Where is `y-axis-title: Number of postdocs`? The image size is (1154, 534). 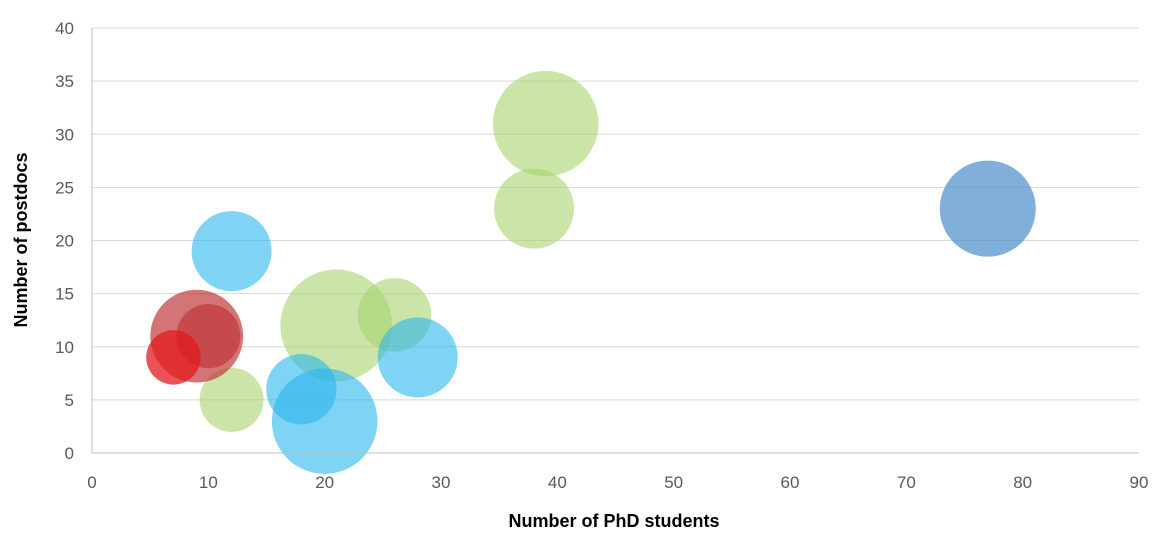 y-axis-title: Number of postdocs is located at coordinates (21, 239).